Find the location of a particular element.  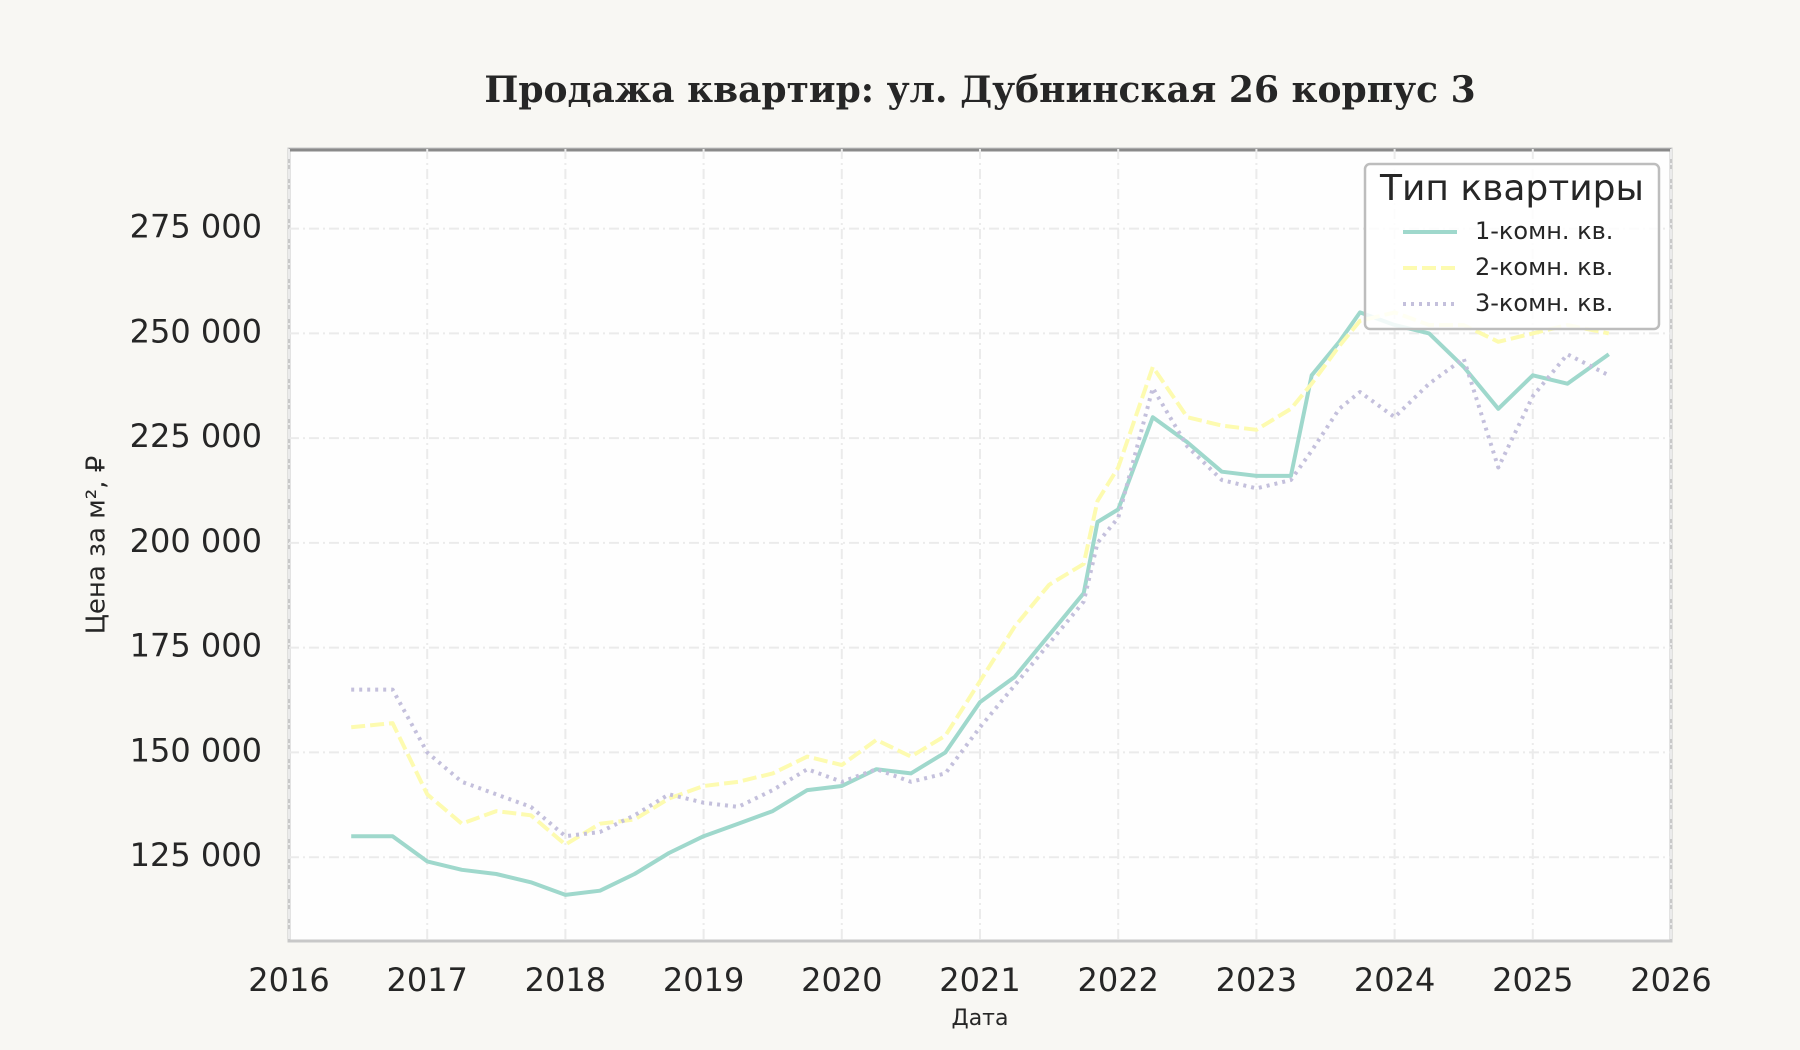

x-tick-label: 2019 is located at coordinates (703, 980).